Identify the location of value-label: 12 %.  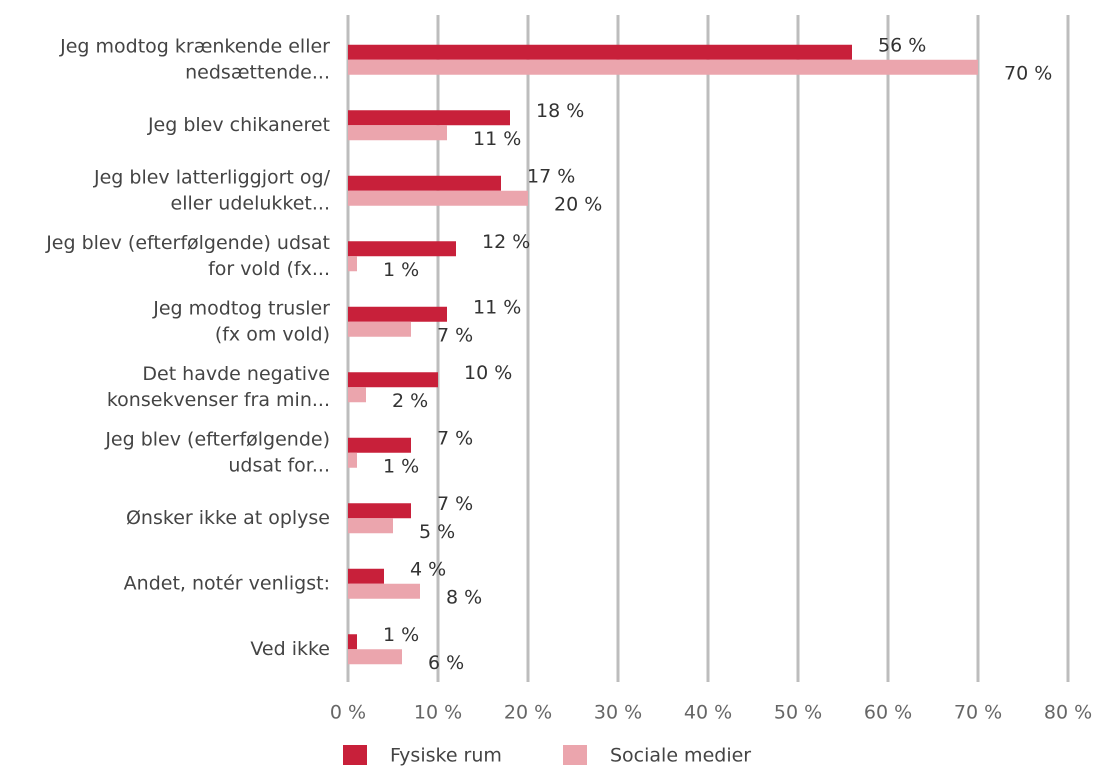
(506, 242).